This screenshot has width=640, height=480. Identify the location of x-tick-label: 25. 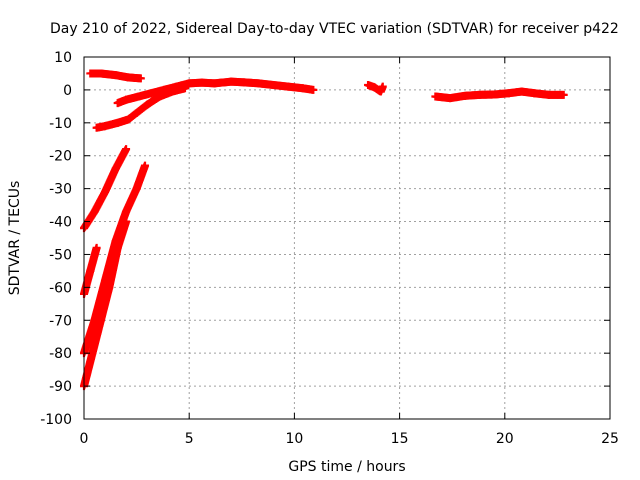
(610, 439).